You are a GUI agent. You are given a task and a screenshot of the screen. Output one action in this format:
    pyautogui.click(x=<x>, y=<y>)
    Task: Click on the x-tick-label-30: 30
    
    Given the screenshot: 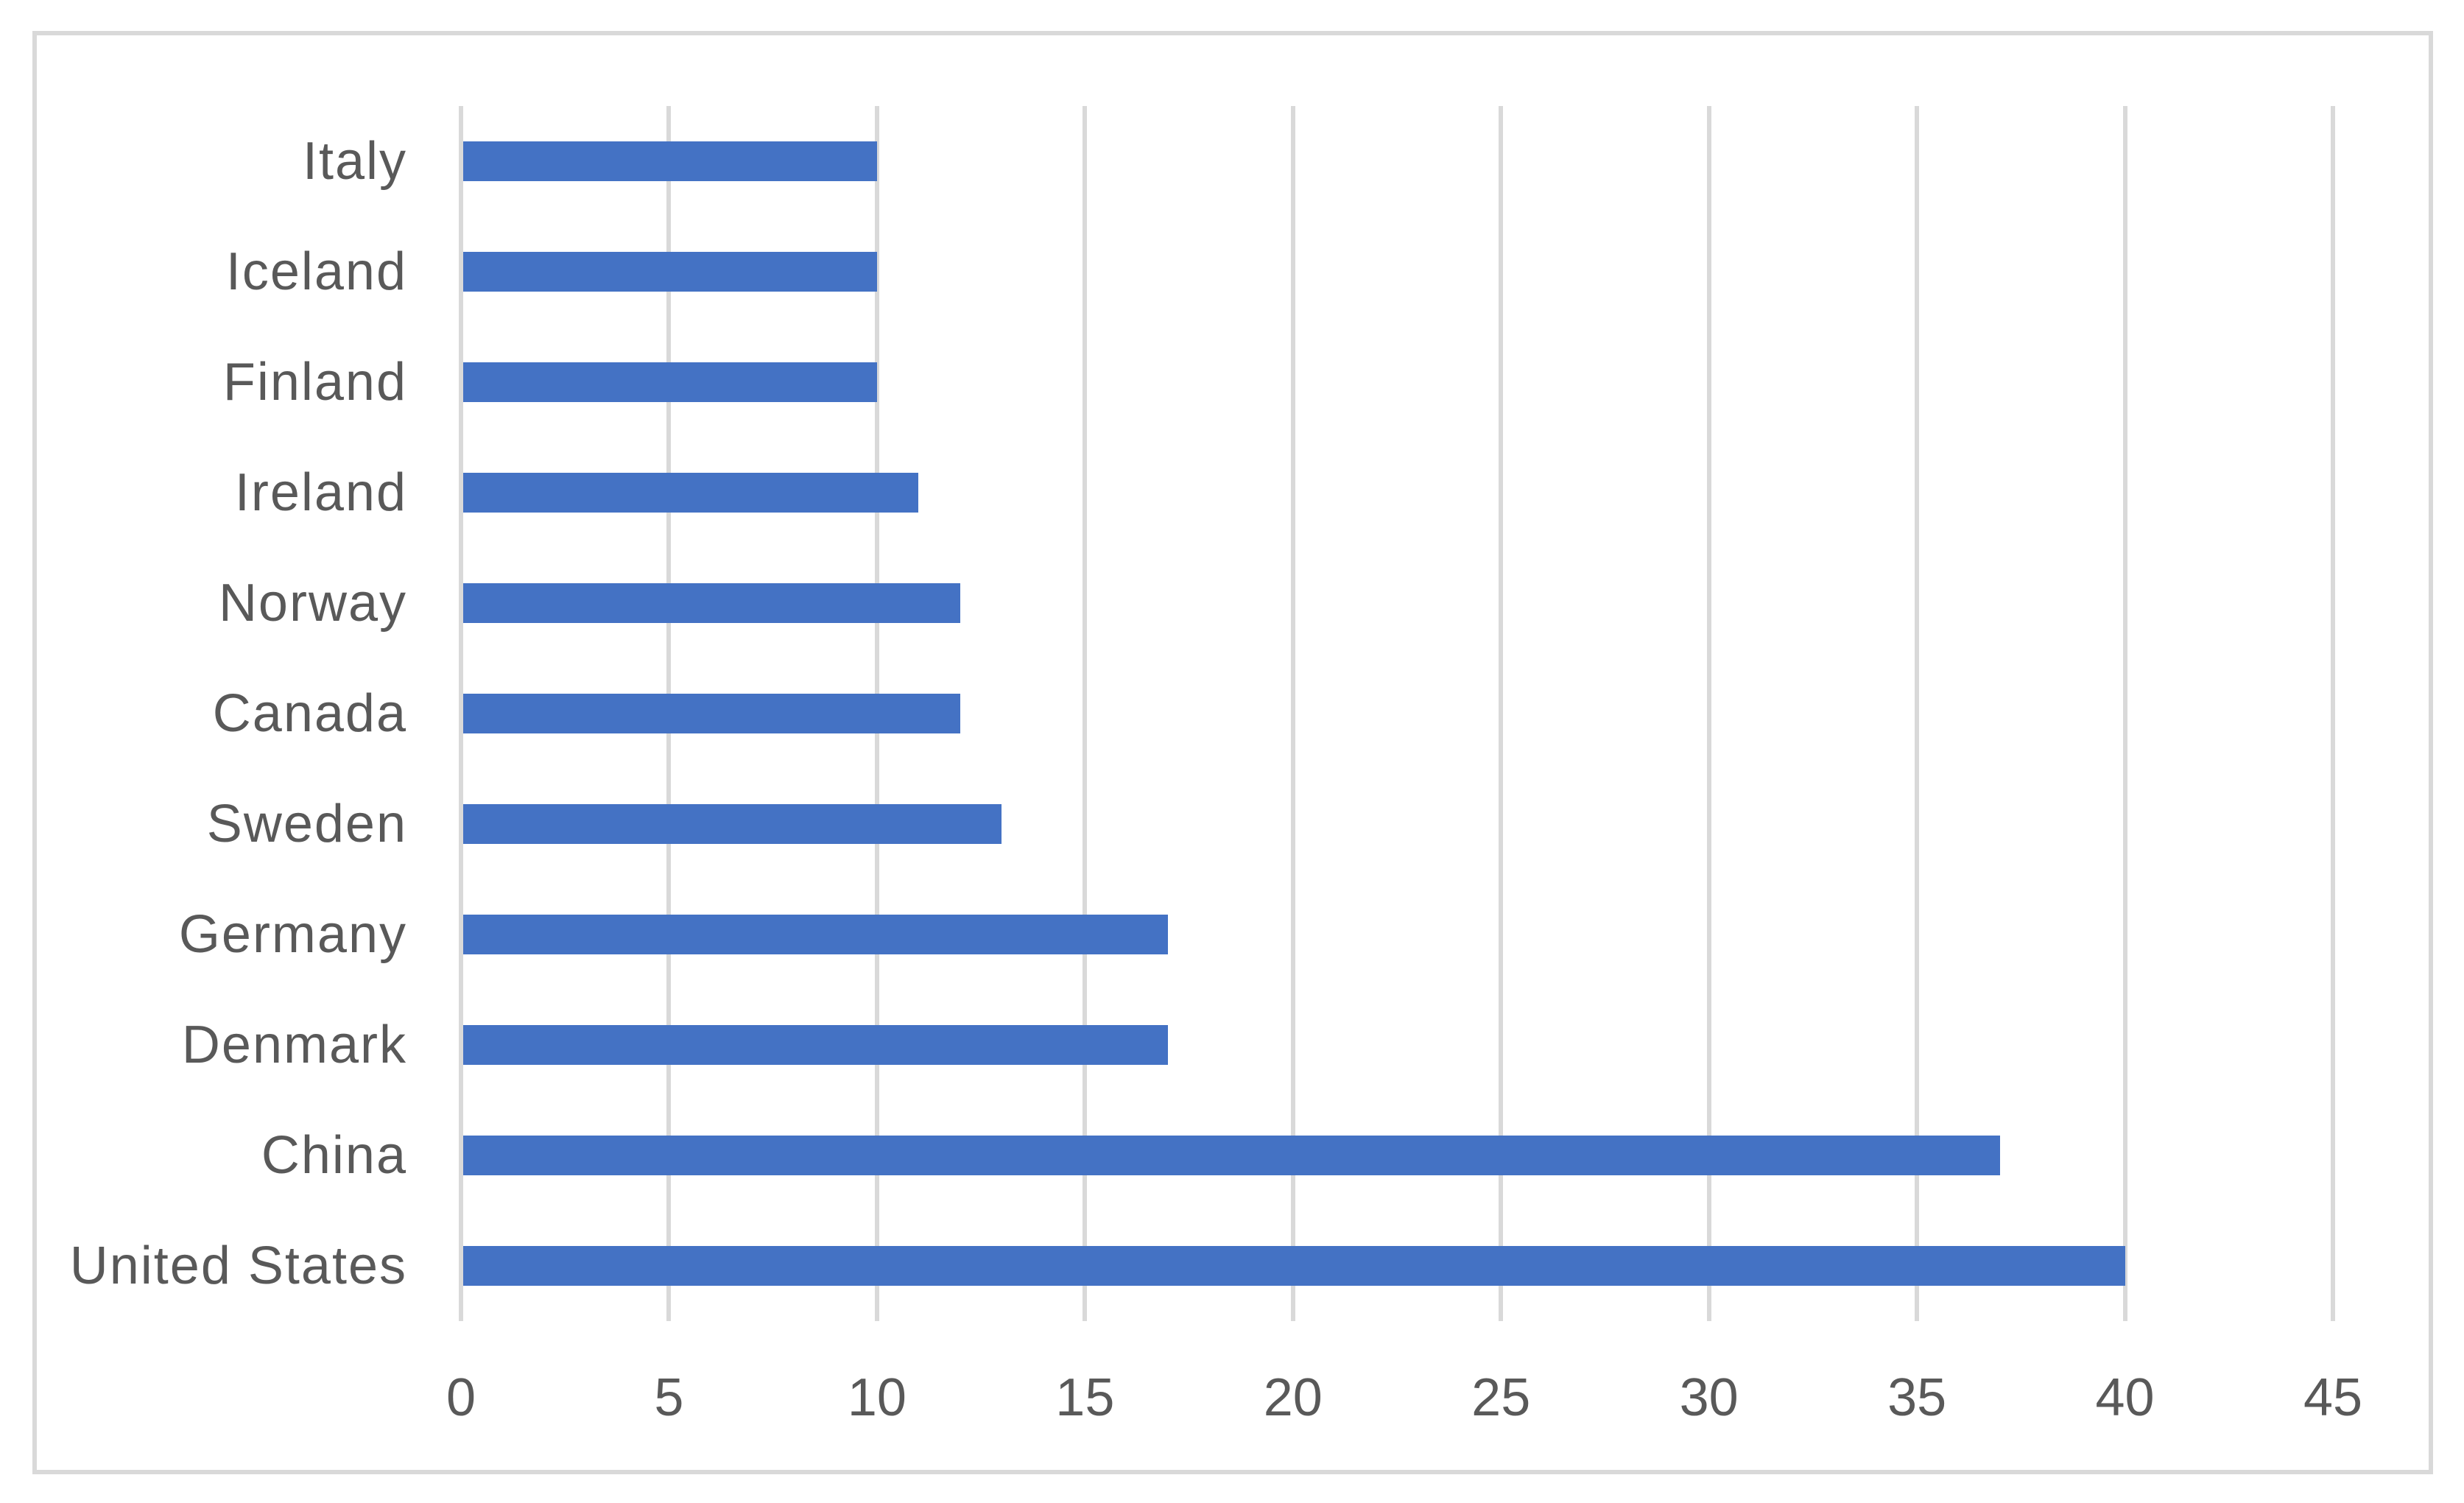 What is the action you would take?
    pyautogui.click(x=1709, y=1397)
    